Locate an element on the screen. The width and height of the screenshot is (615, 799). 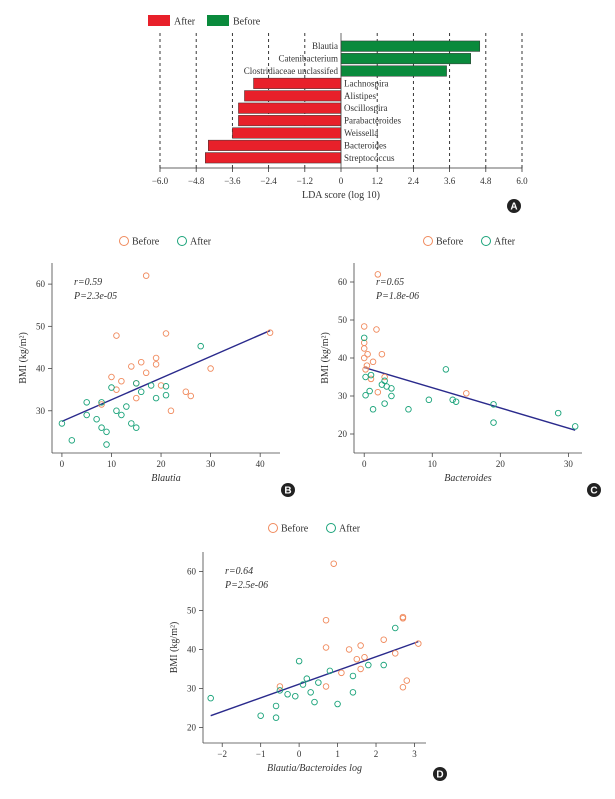
bar-label: Parabacteroides is located at coordinates (372, 121).